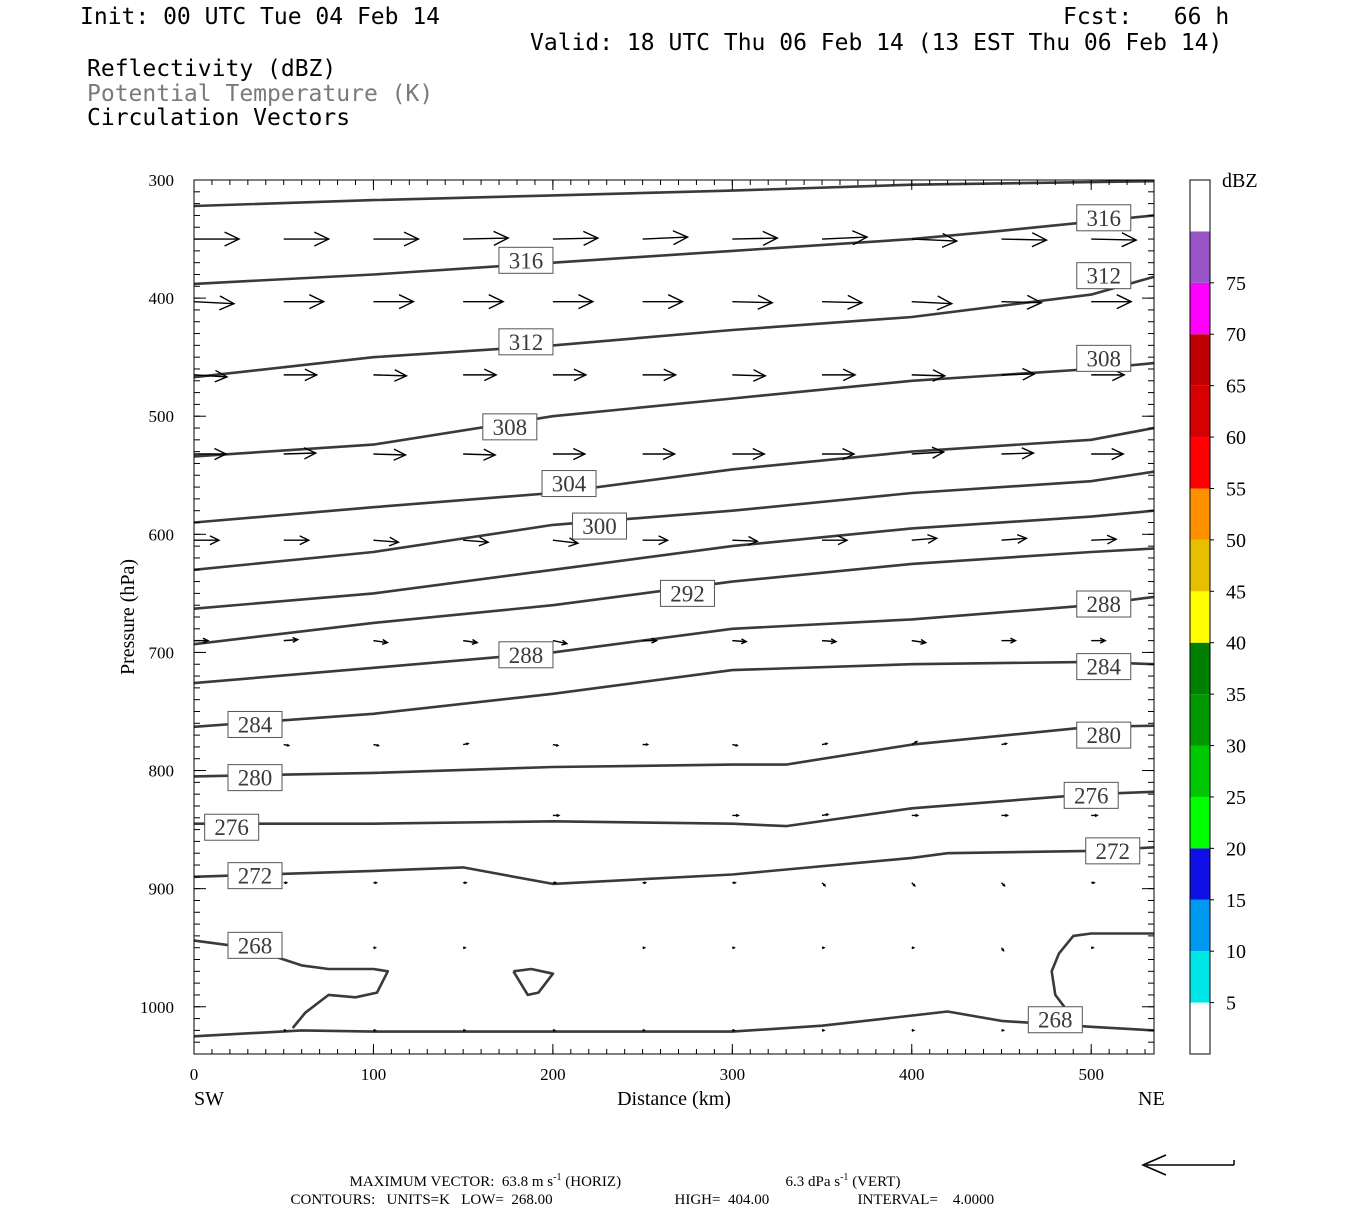  I want to click on svg-text: 276, so click(231, 827).